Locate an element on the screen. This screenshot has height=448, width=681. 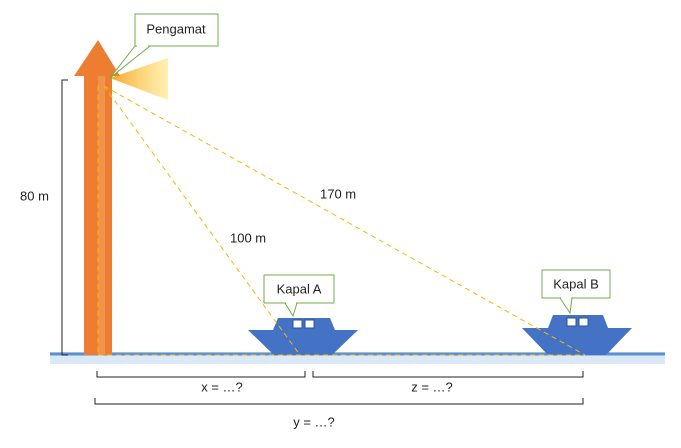
y-bracket is located at coordinates (339, 401).